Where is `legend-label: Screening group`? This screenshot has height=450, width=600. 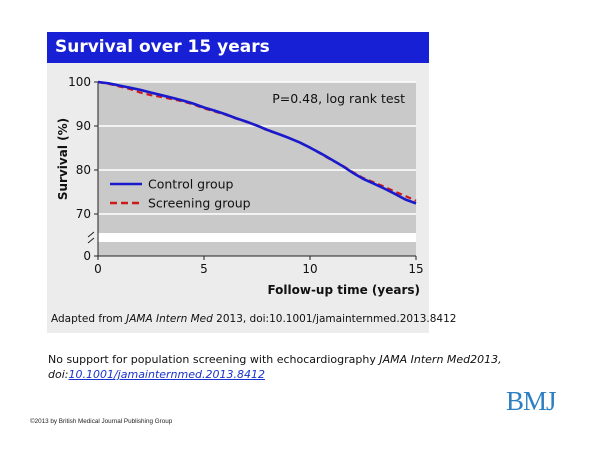 legend-label: Screening group is located at coordinates (199, 203).